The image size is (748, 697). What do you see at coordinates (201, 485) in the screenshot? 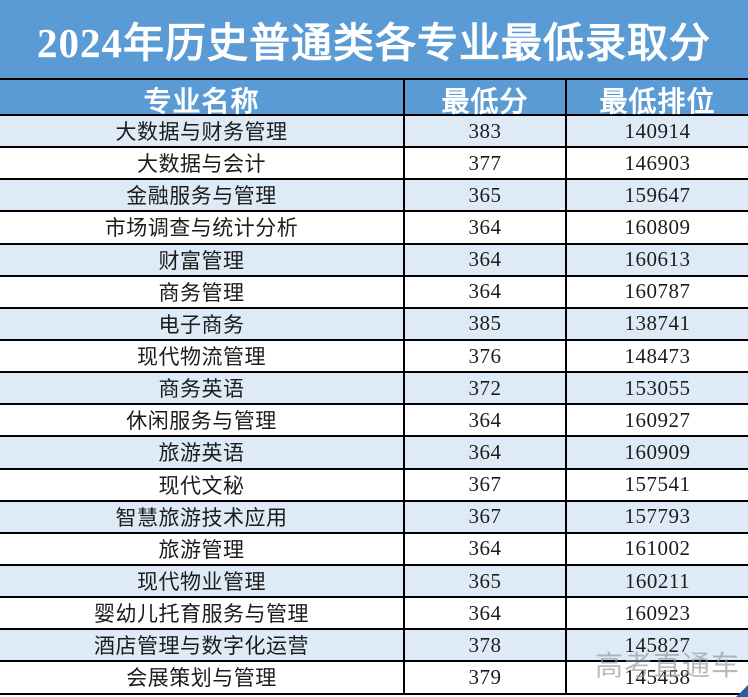
I see `major-name-cell: 现代文秘` at bounding box center [201, 485].